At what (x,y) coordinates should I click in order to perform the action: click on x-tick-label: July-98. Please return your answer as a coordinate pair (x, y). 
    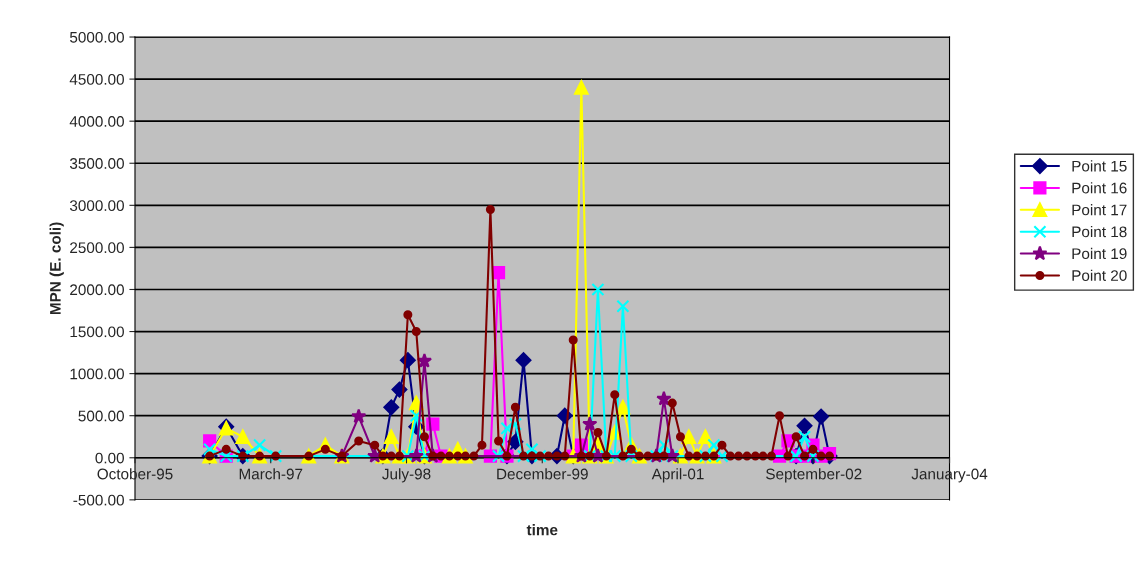
    Looking at the image, I should click on (406, 475).